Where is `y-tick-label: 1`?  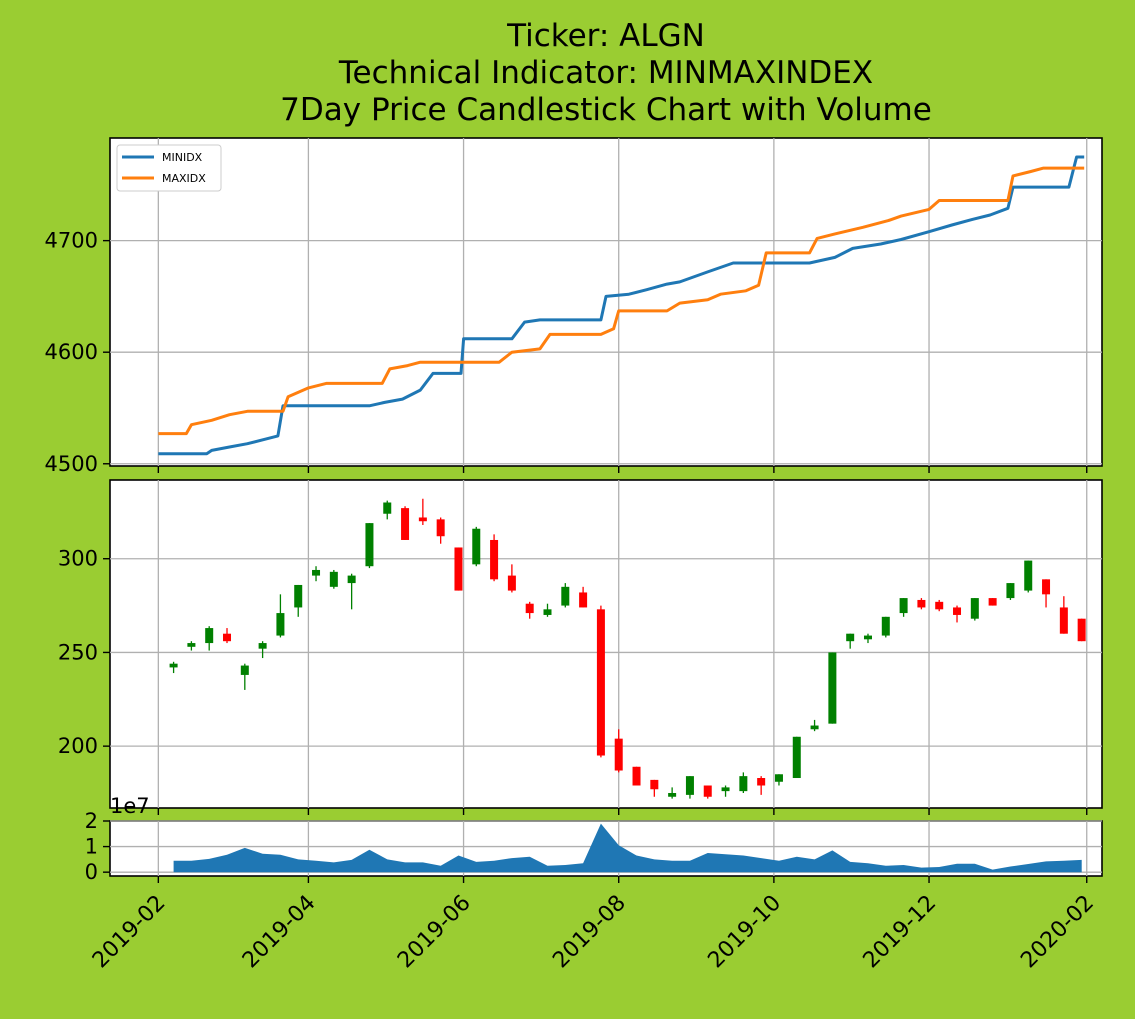
y-tick-label: 1 is located at coordinates (91, 847).